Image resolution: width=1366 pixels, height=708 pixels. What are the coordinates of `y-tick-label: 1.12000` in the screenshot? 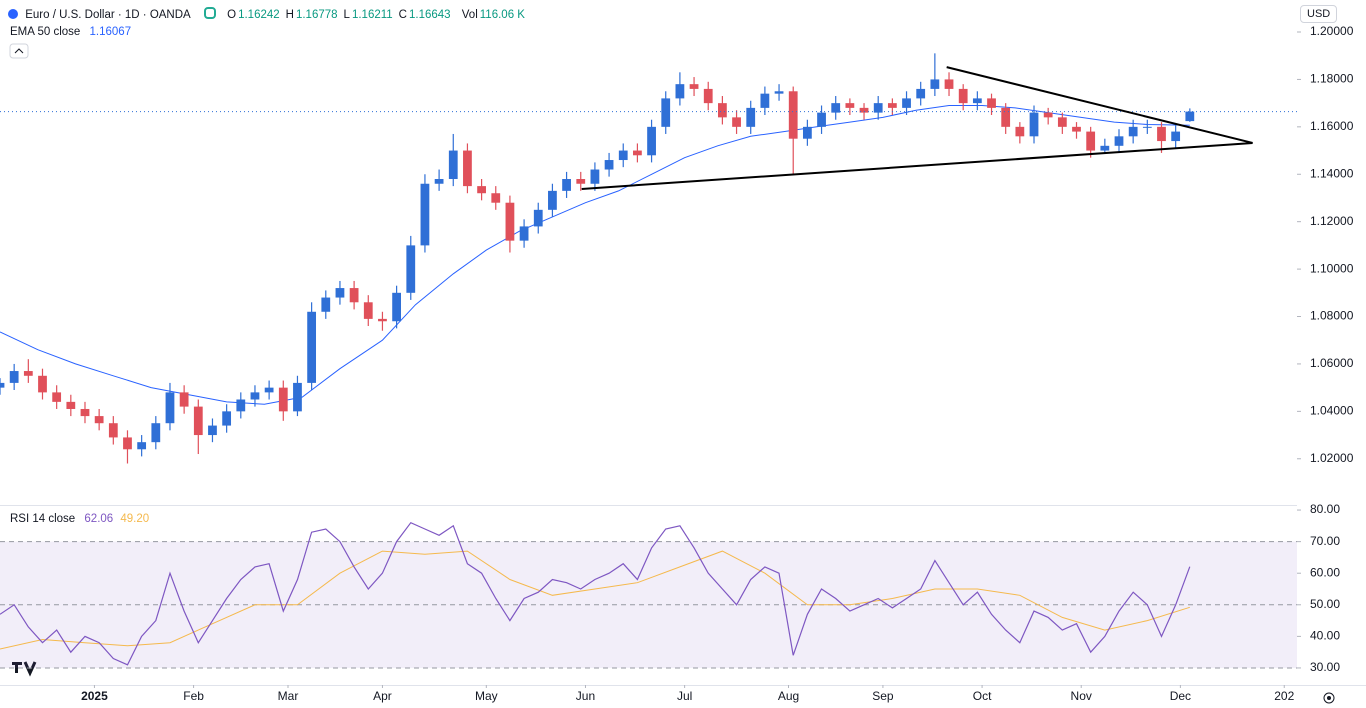 It's located at (1332, 221).